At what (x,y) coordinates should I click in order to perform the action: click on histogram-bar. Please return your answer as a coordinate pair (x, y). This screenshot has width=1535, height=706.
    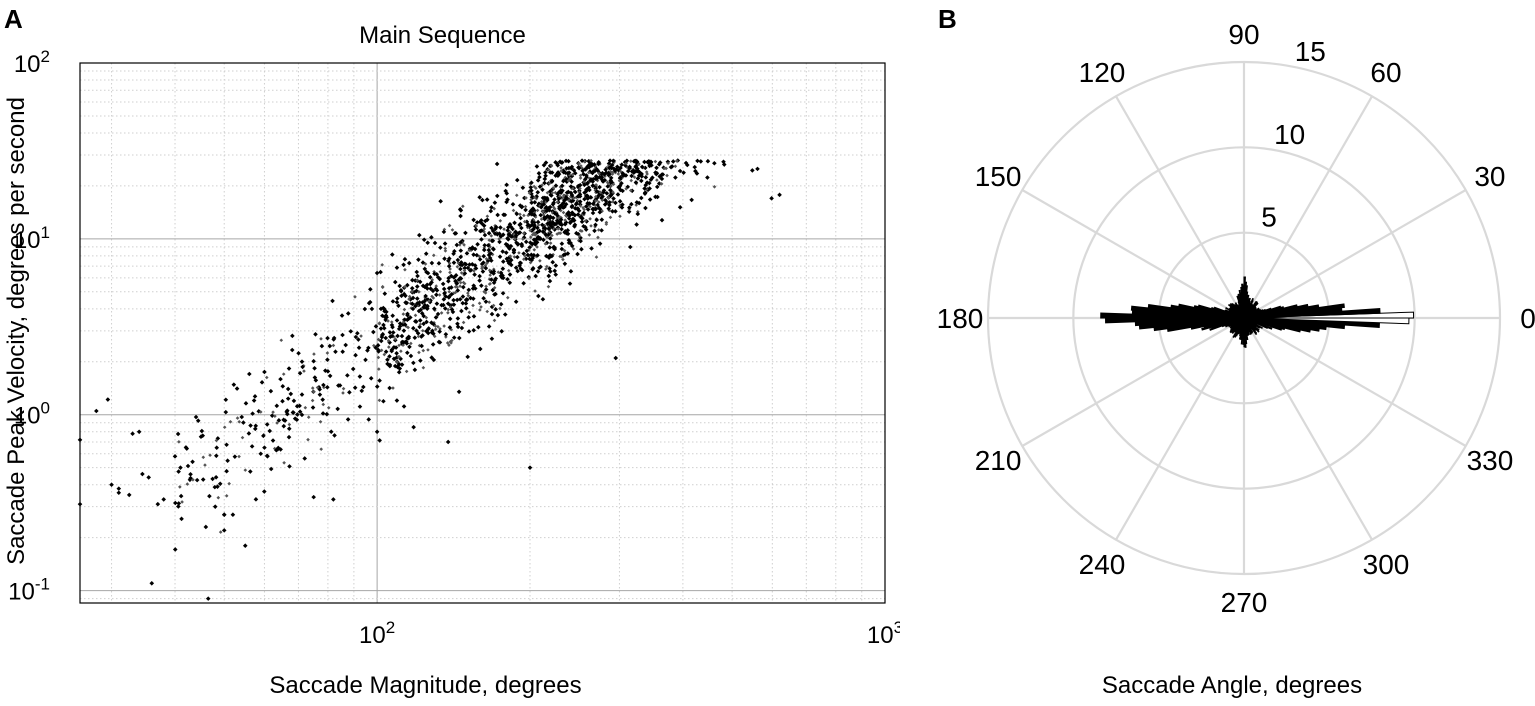
    Looking at the image, I should click on (1326, 321).